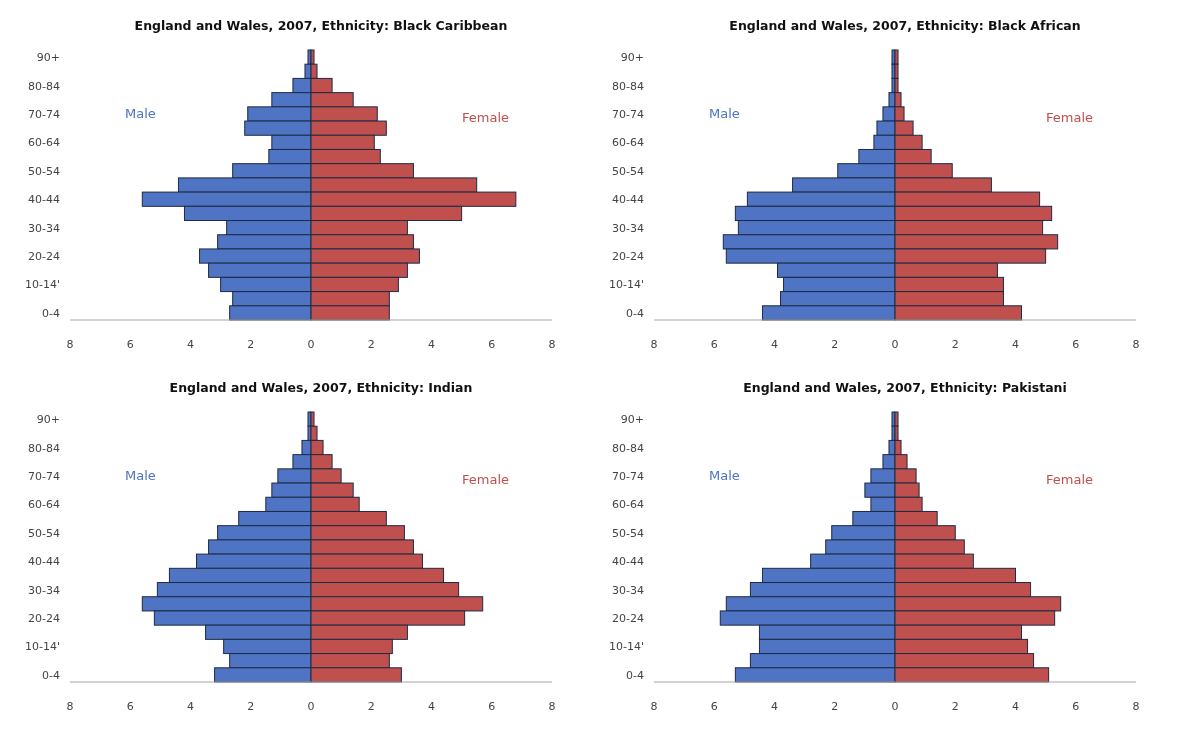 This screenshot has height=742, width=1184. Describe the element at coordinates (321, 387) in the screenshot. I see `chart-title: England and Wales, 2007, Ethnicity: Indian` at that location.